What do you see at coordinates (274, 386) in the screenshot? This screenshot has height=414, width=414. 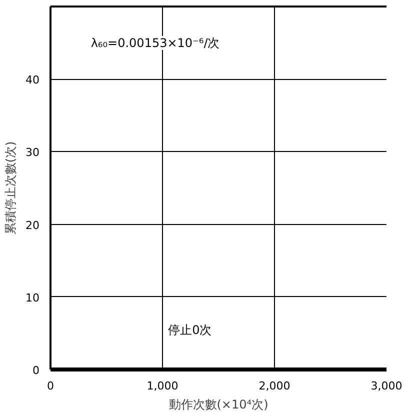 I see `x-tick-label: 2,000` at bounding box center [274, 386].